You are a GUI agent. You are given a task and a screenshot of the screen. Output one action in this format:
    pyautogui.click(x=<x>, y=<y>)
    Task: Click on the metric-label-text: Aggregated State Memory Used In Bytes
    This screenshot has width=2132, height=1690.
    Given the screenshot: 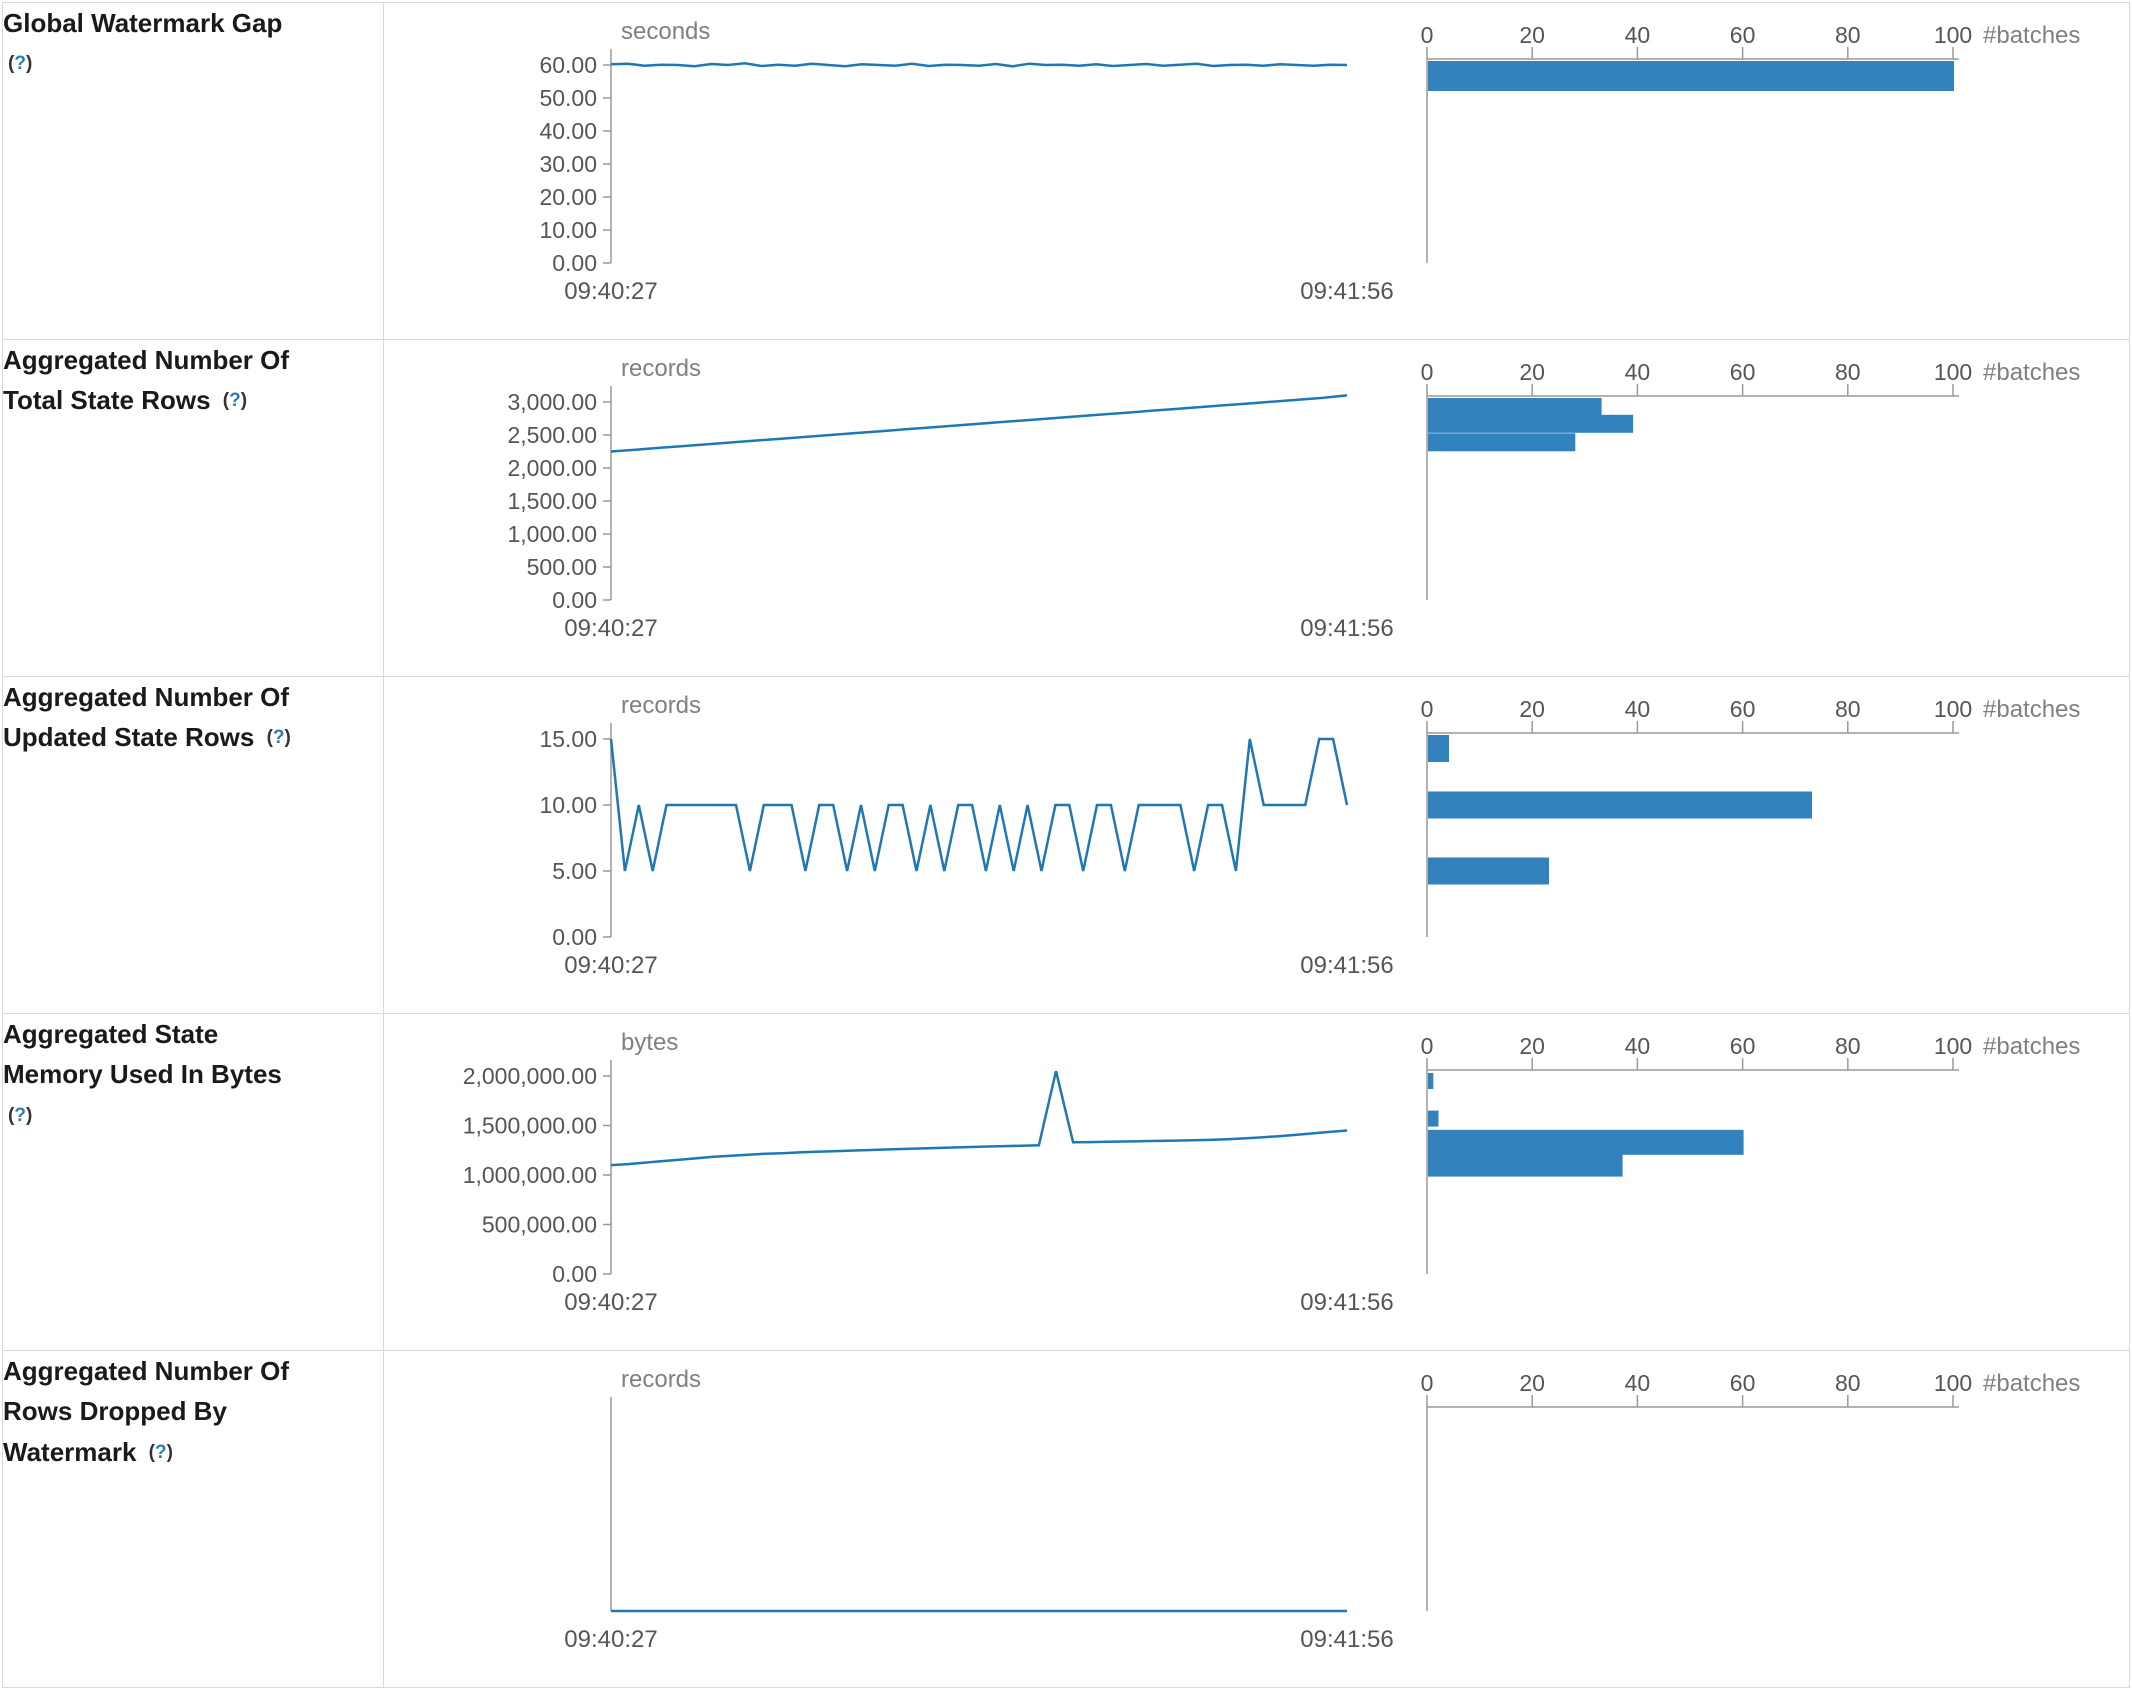 What is the action you would take?
    pyautogui.click(x=142, y=1054)
    